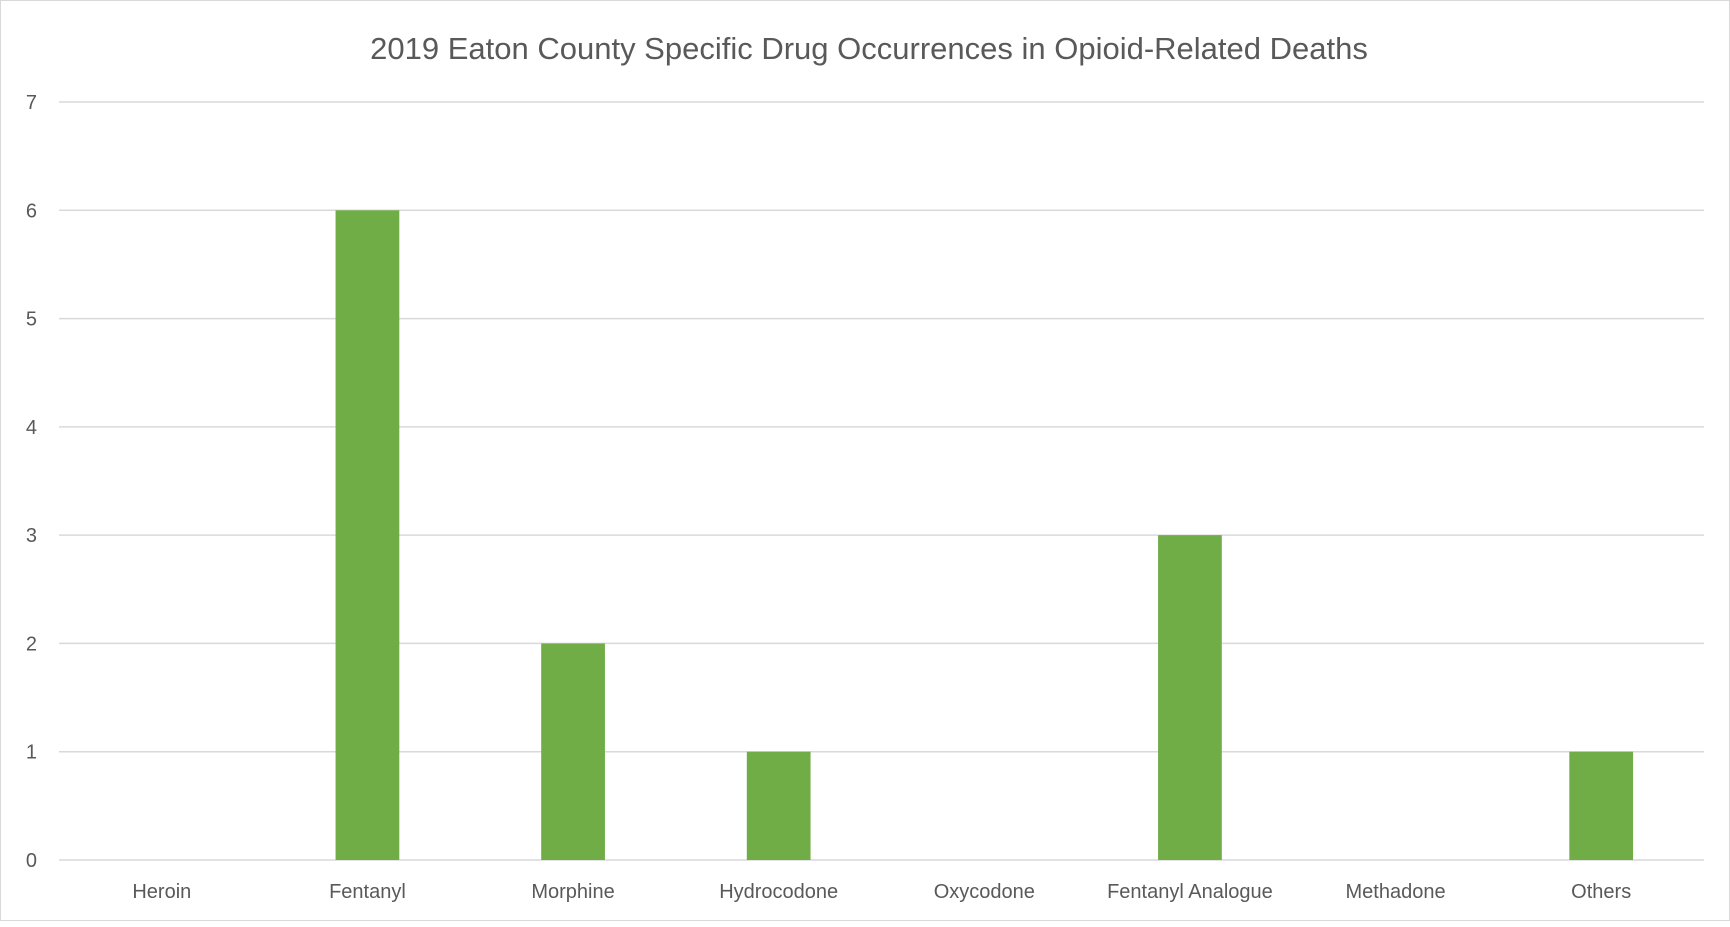 This screenshot has width=1730, height=927. Describe the element at coordinates (31, 536) in the screenshot. I see `y-tick-label: 3` at that location.